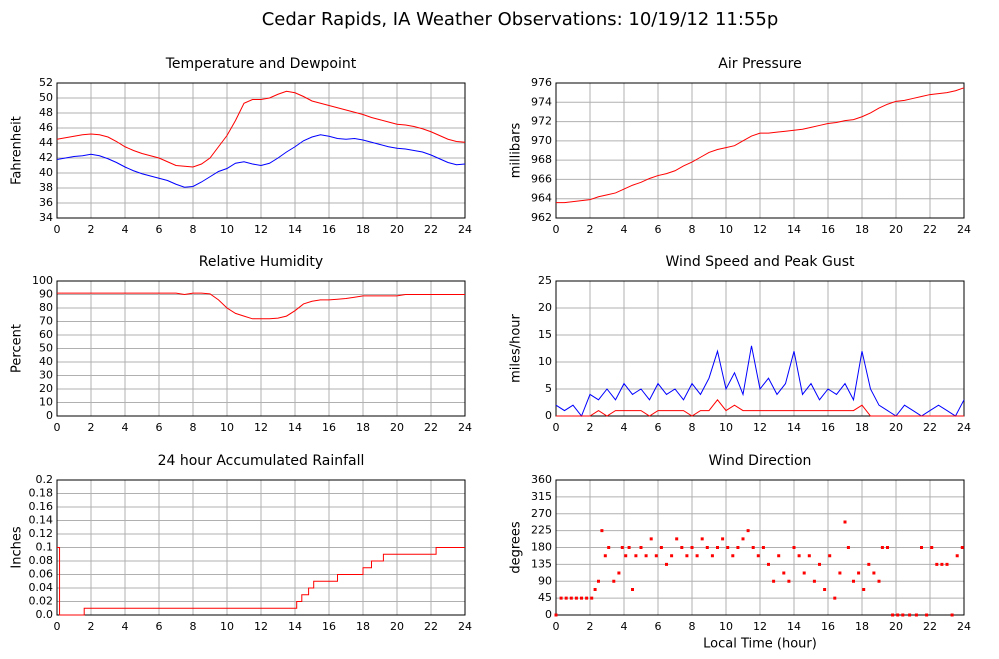 This screenshot has width=999, height=659. Describe the element at coordinates (45, 547) in the screenshot. I see `y-tick-label: 0.1` at that location.